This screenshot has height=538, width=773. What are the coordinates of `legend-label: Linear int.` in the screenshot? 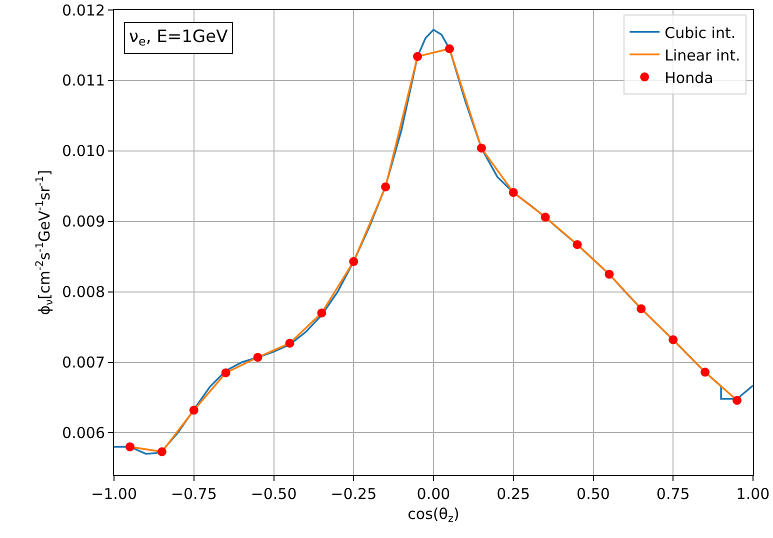 It's located at (702, 55).